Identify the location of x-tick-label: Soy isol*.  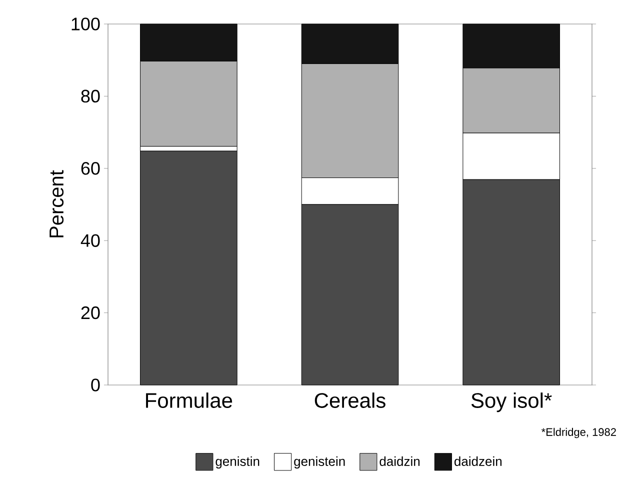
(511, 402).